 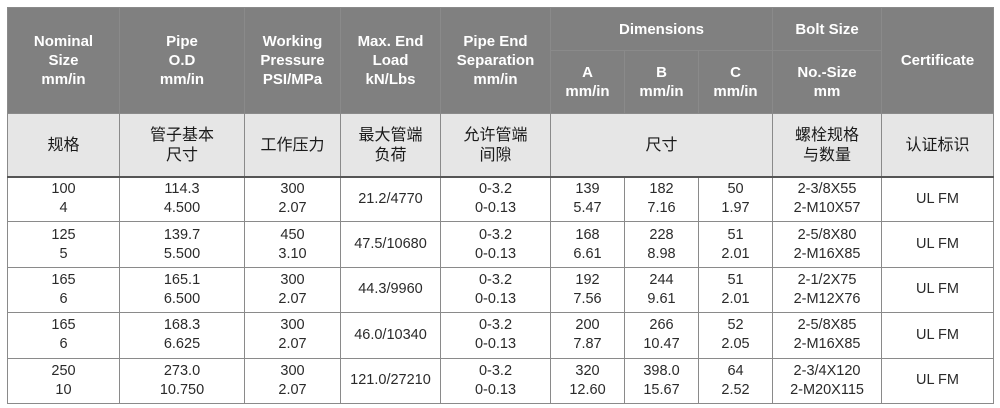 What do you see at coordinates (390, 244) in the screenshot?
I see `cell-max-end-load: 47.5/10680` at bounding box center [390, 244].